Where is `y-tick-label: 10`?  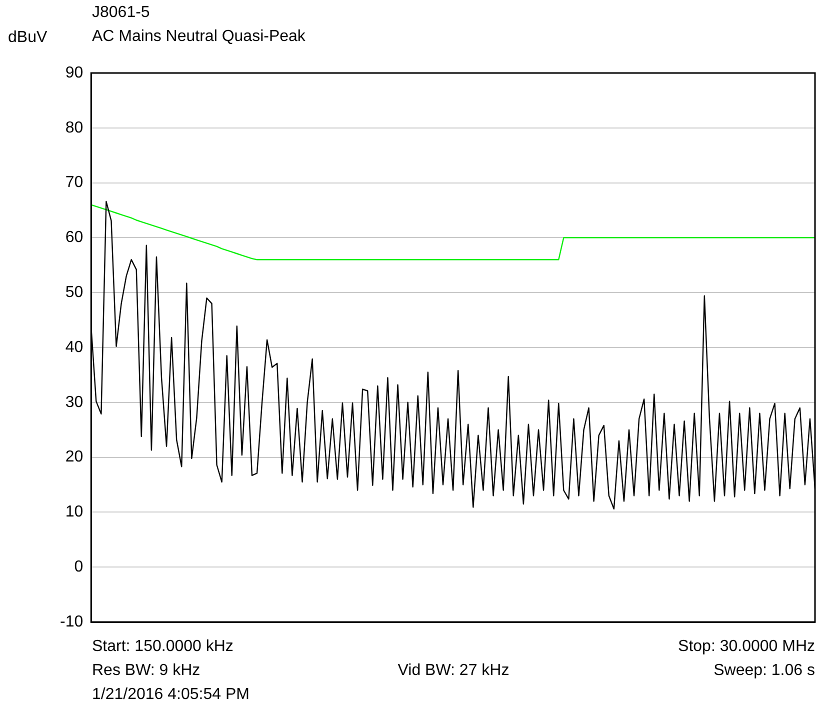
y-tick-label: 10 is located at coordinates (74, 512).